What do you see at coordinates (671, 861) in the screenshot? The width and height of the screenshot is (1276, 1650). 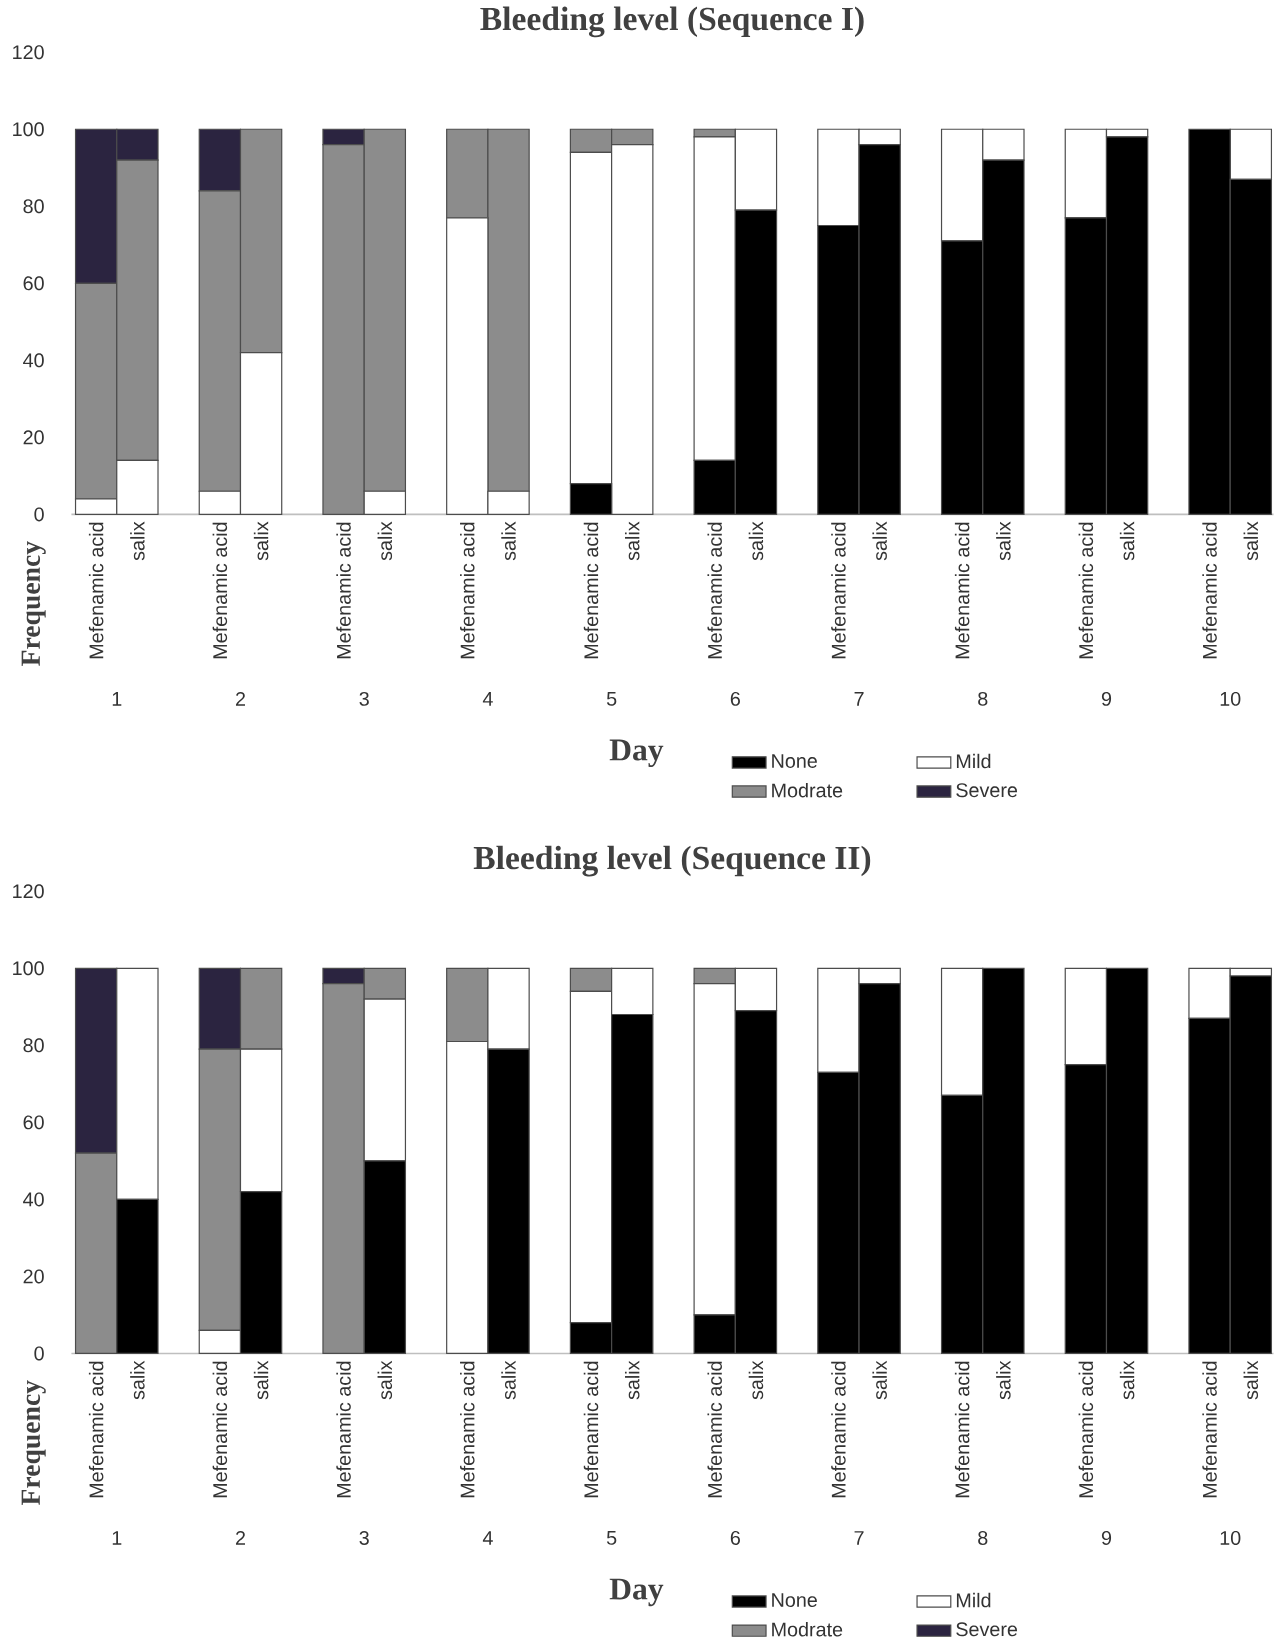 I see `chart-title: Bleeding level (Sequence II)` at bounding box center [671, 861].